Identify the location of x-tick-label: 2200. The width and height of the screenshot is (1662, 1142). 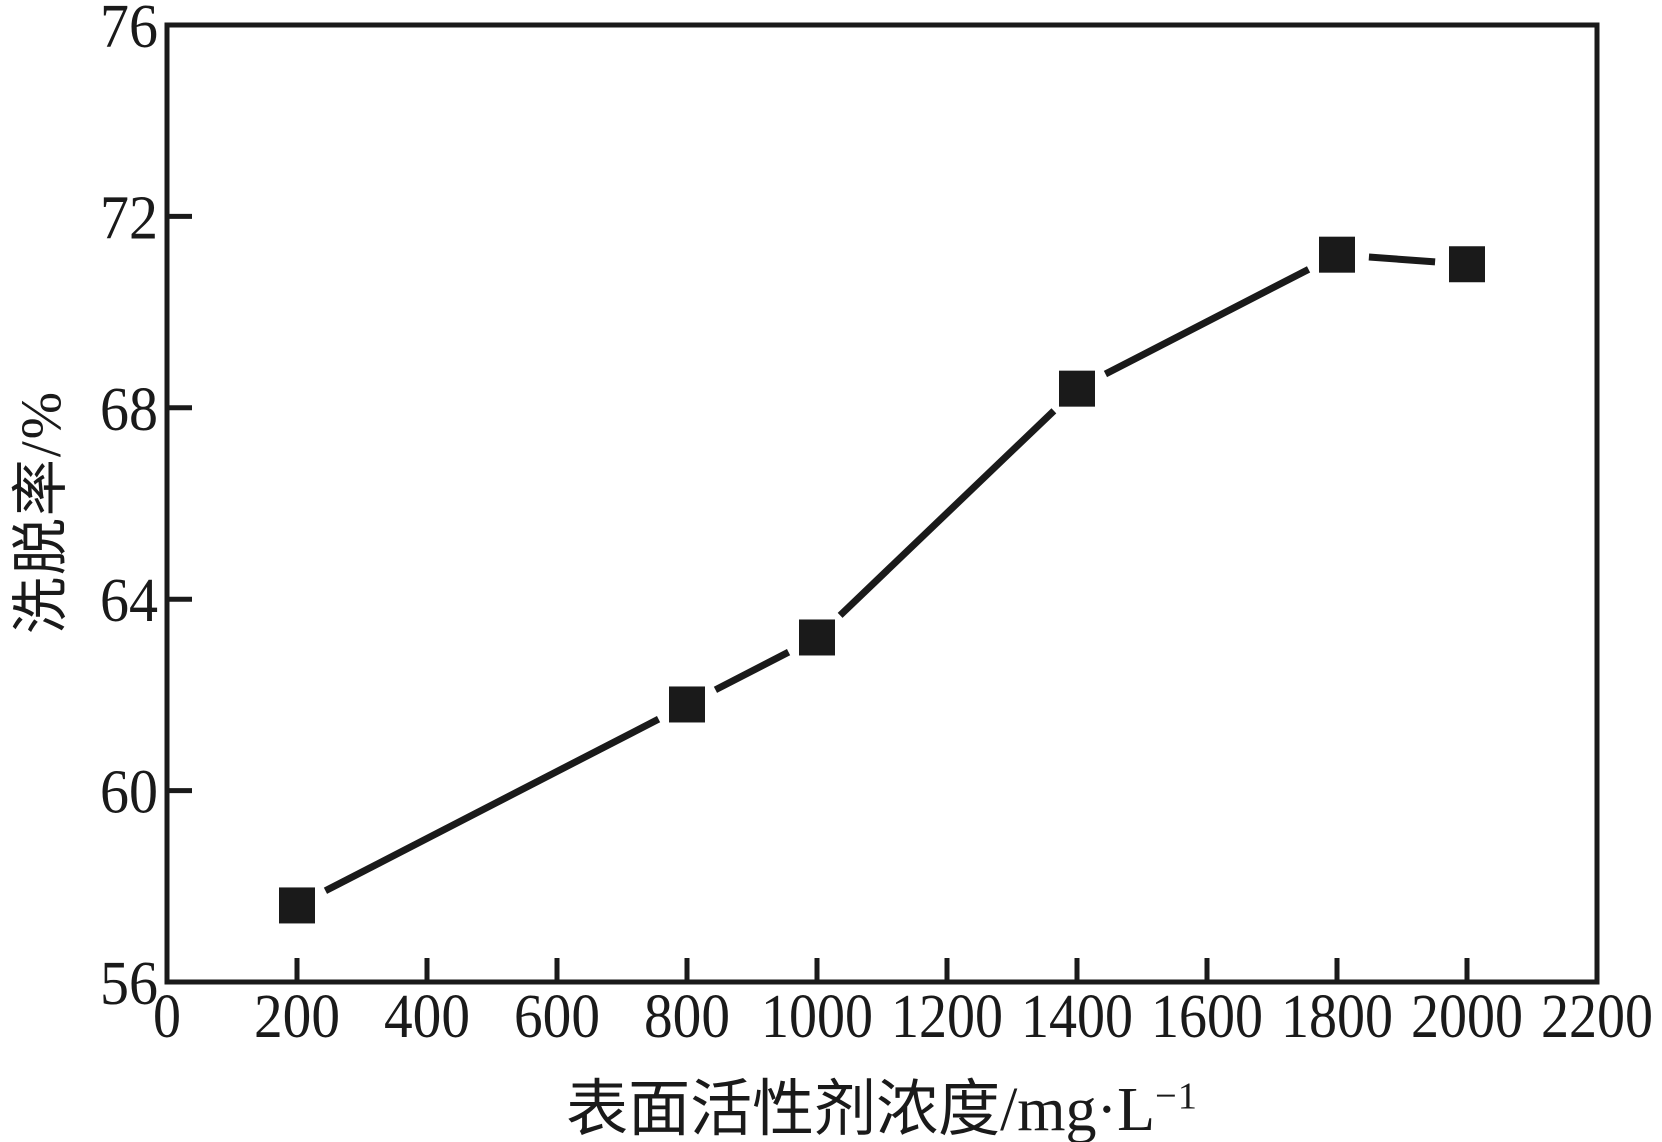
(1597, 1017).